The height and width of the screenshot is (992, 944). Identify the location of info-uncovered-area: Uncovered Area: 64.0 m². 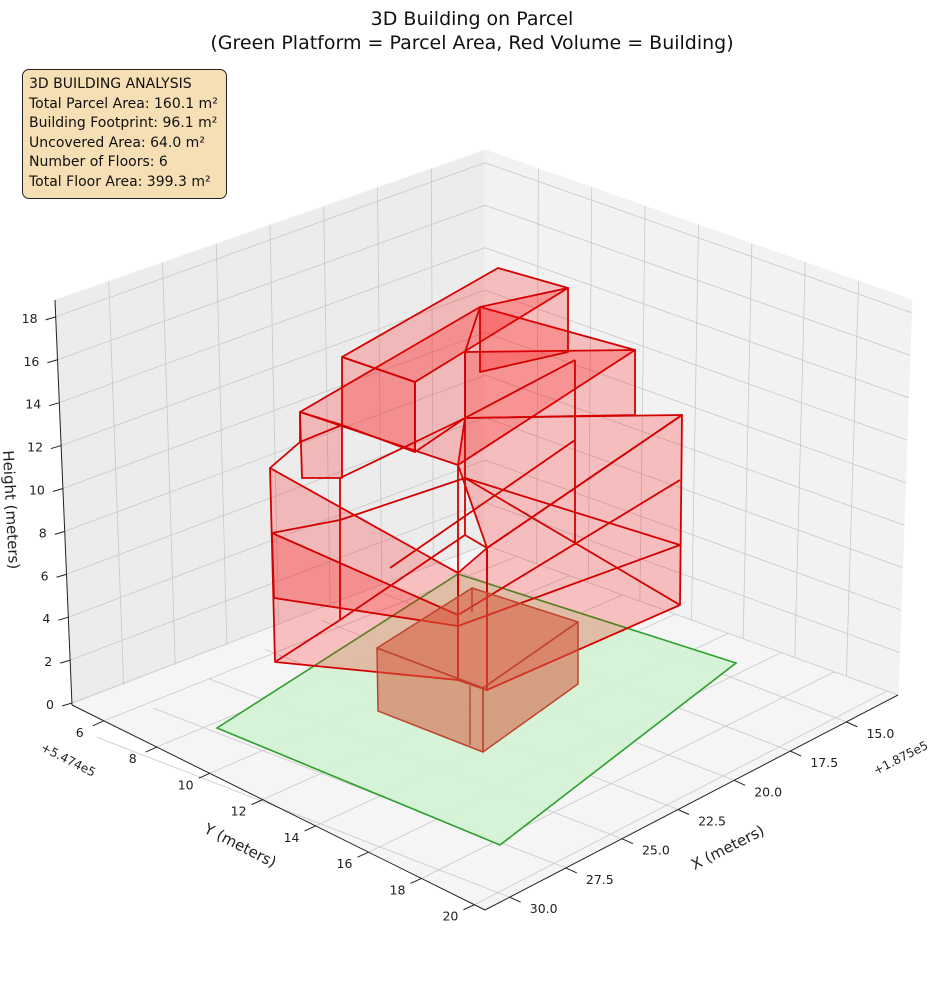
(117, 142).